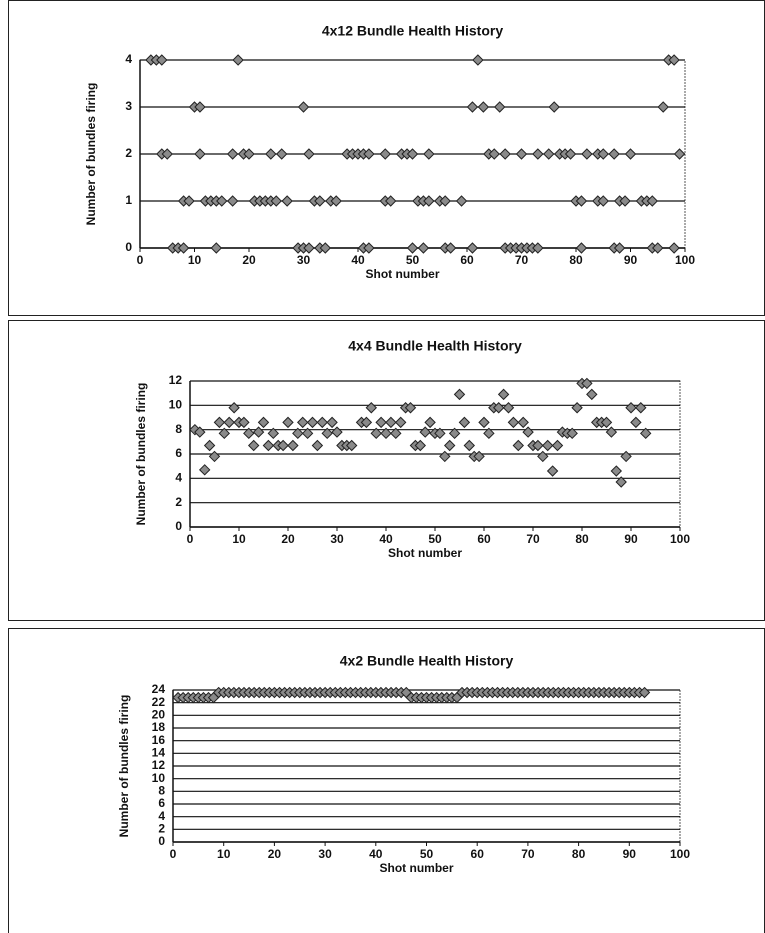 The width and height of the screenshot is (765, 933). What do you see at coordinates (161, 816) in the screenshot?
I see `y-tick-label: 4` at bounding box center [161, 816].